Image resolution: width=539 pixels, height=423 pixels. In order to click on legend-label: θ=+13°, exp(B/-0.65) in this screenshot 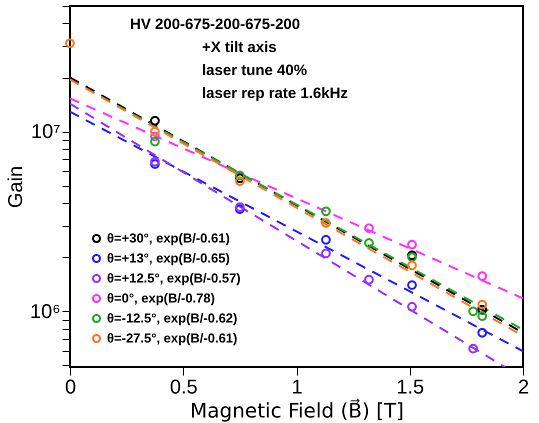, I will do `click(168, 258)`.